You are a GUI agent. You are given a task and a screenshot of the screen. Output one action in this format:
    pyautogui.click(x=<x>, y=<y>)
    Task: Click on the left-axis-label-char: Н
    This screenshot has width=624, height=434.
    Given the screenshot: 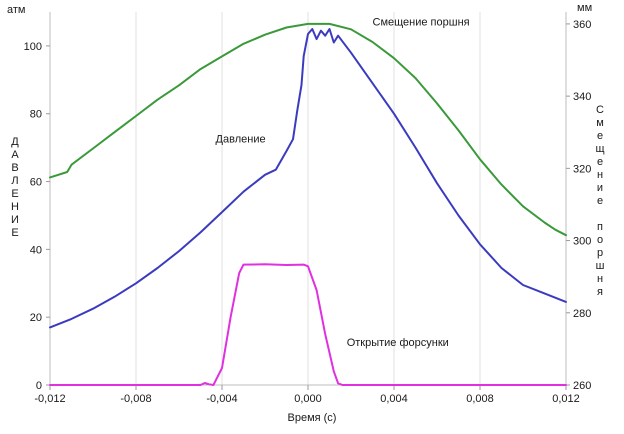 What is the action you would take?
    pyautogui.click(x=15, y=207)
    